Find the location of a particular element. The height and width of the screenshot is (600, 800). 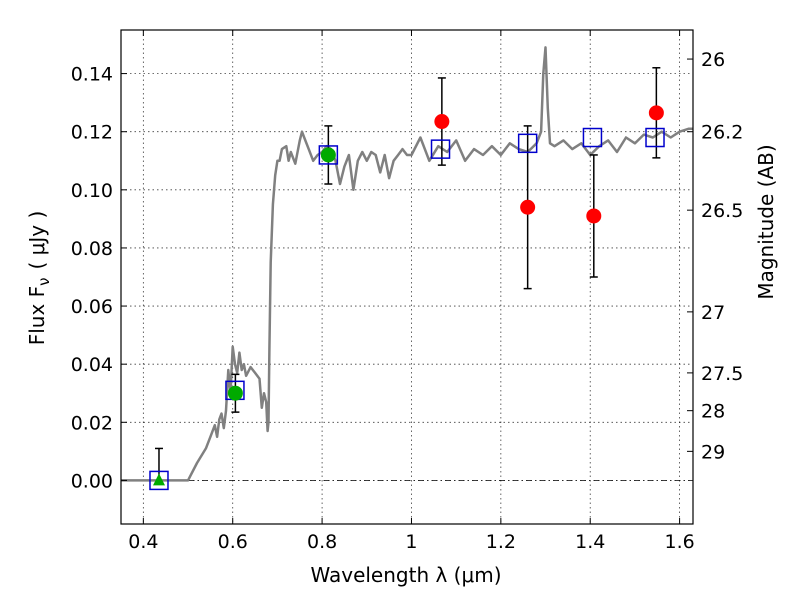

x-axis-title: Wavelength λ (μm) is located at coordinates (405, 575).